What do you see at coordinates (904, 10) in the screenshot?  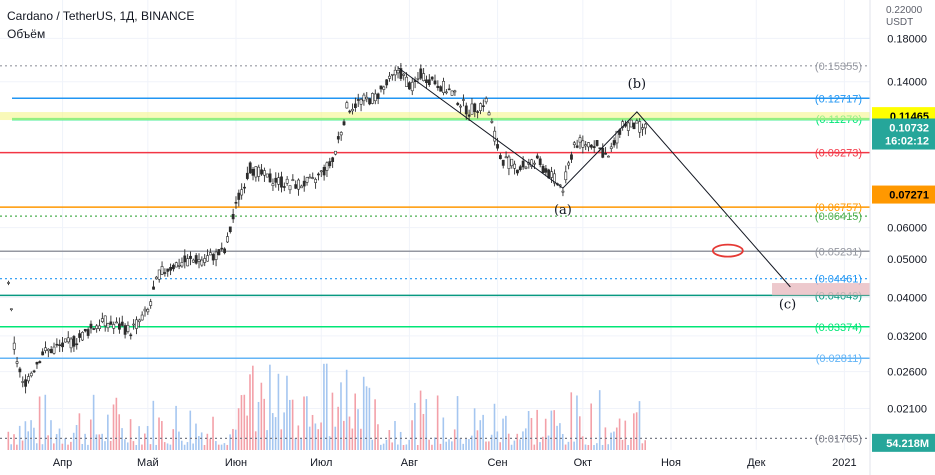 I see `top-tick: 0.22000` at bounding box center [904, 10].